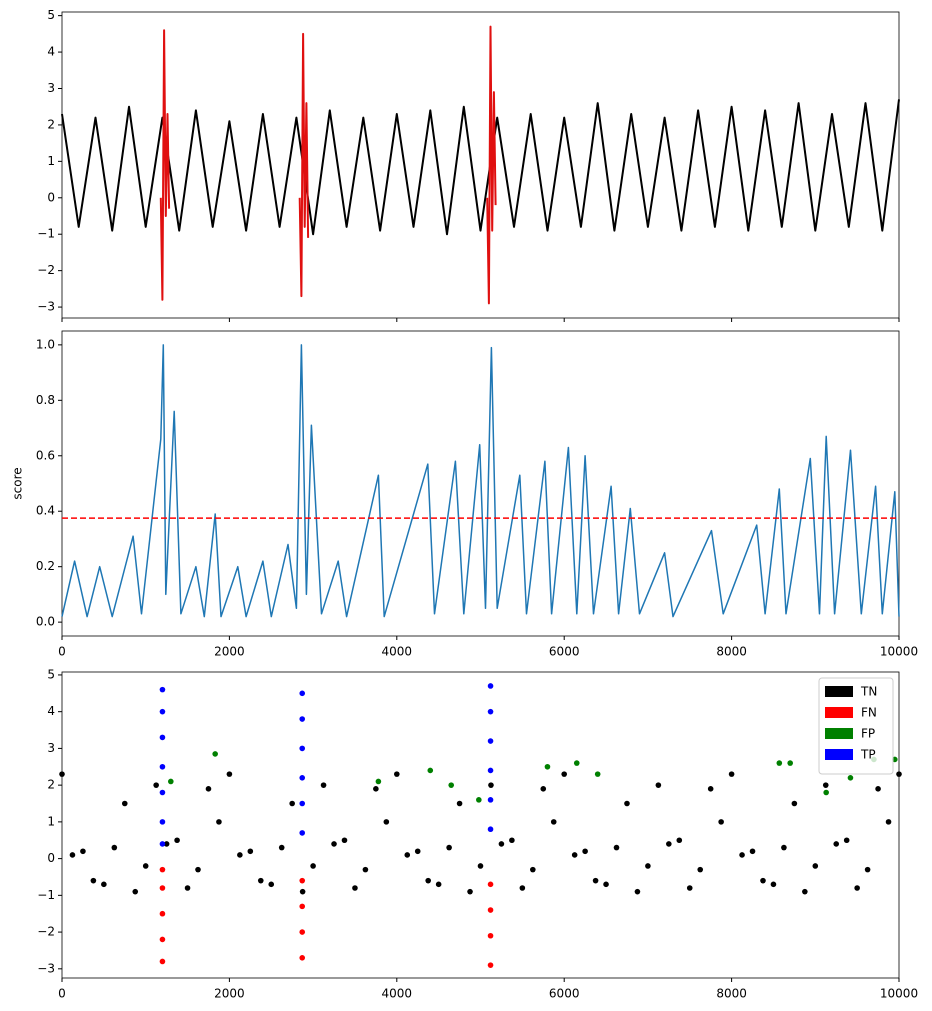 Image resolution: width=932 pixels, height=1011 pixels. Describe the element at coordinates (868, 755) in the screenshot. I see `legend-label: TP` at that location.